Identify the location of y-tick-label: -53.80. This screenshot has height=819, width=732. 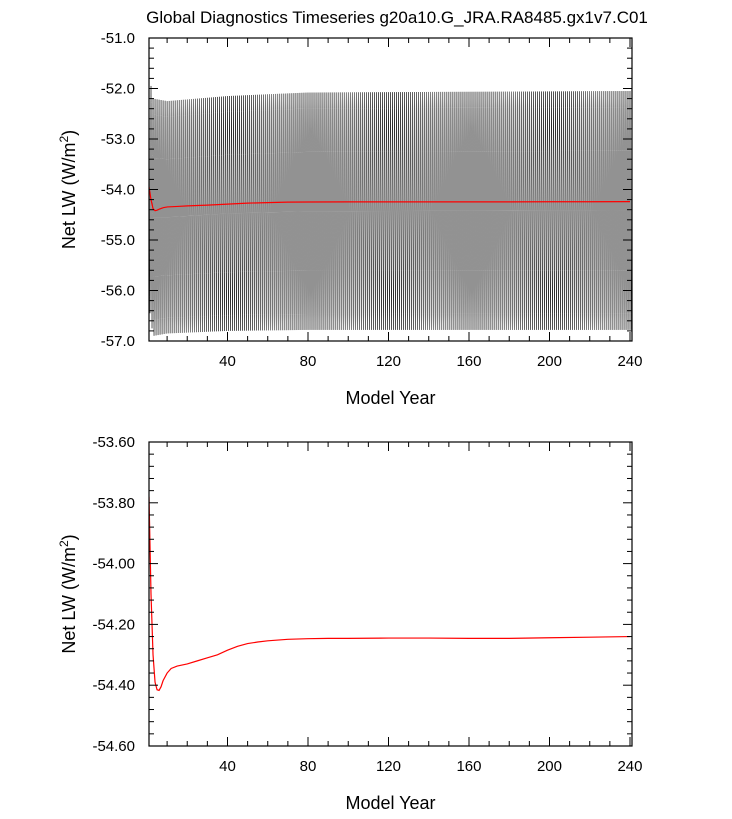
(113, 503).